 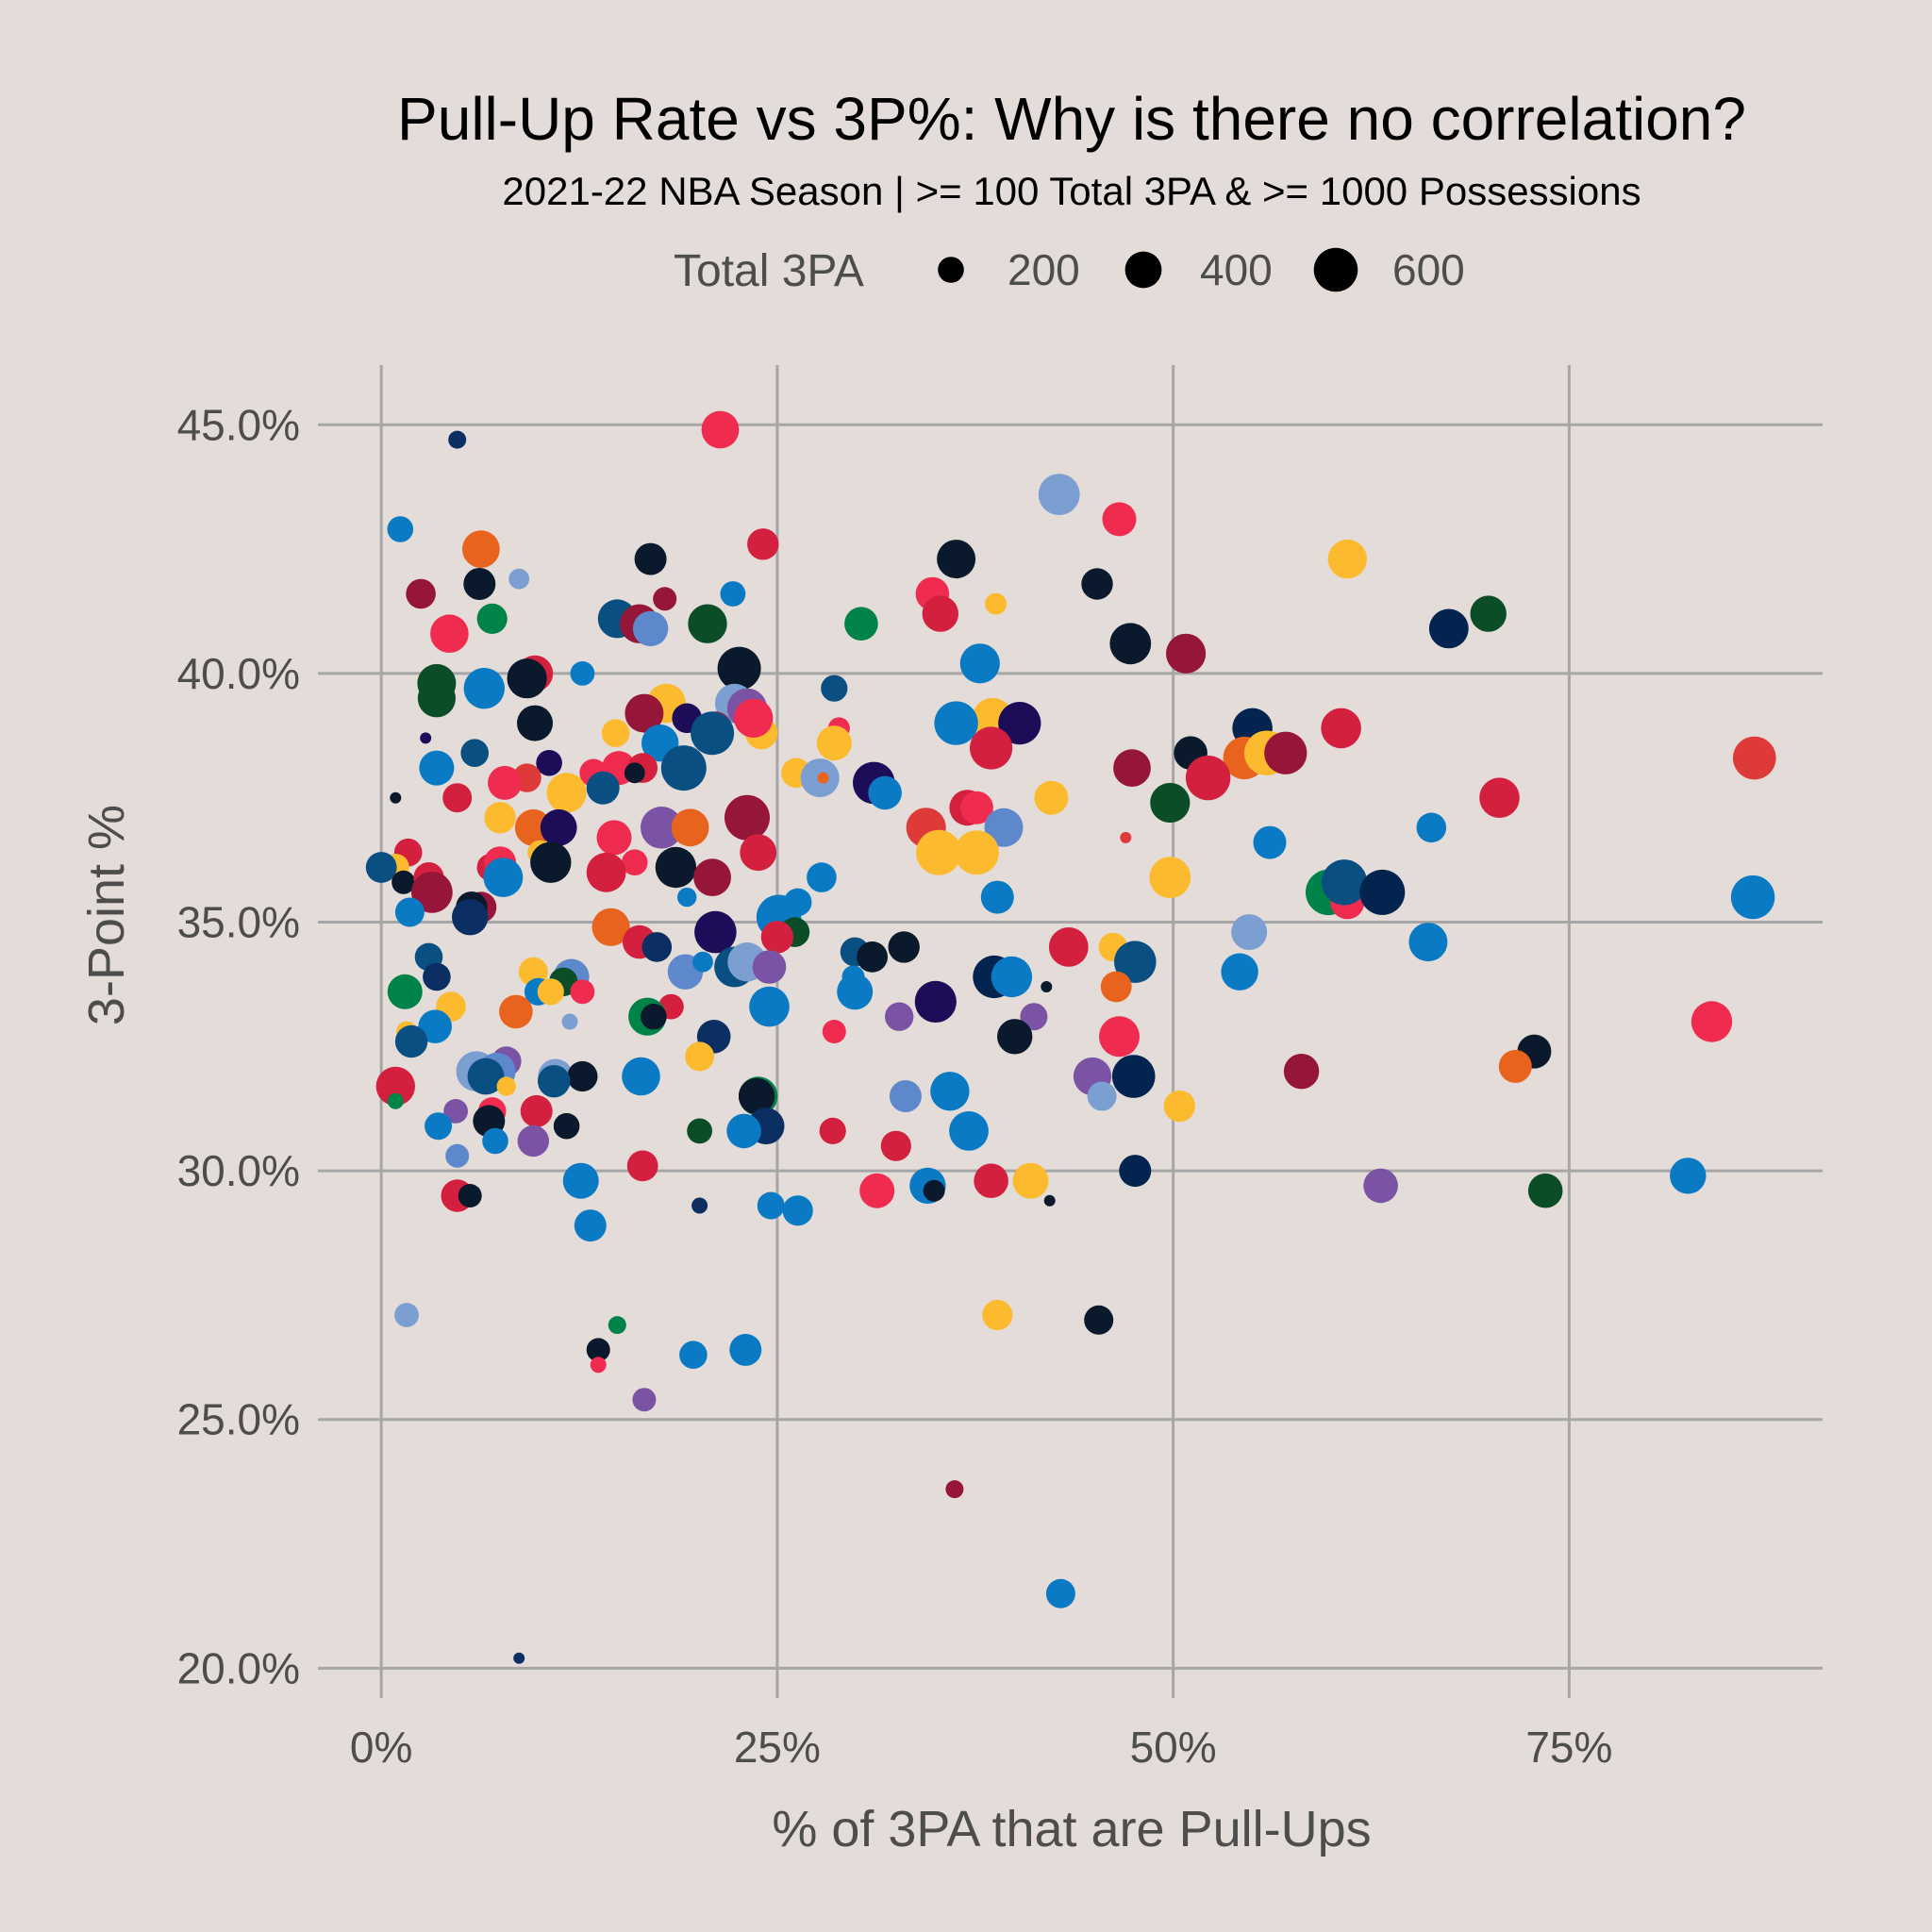 What do you see at coordinates (1071, 1829) in the screenshot?
I see `x-axis-title: % of 3PA that are Pull-Ups` at bounding box center [1071, 1829].